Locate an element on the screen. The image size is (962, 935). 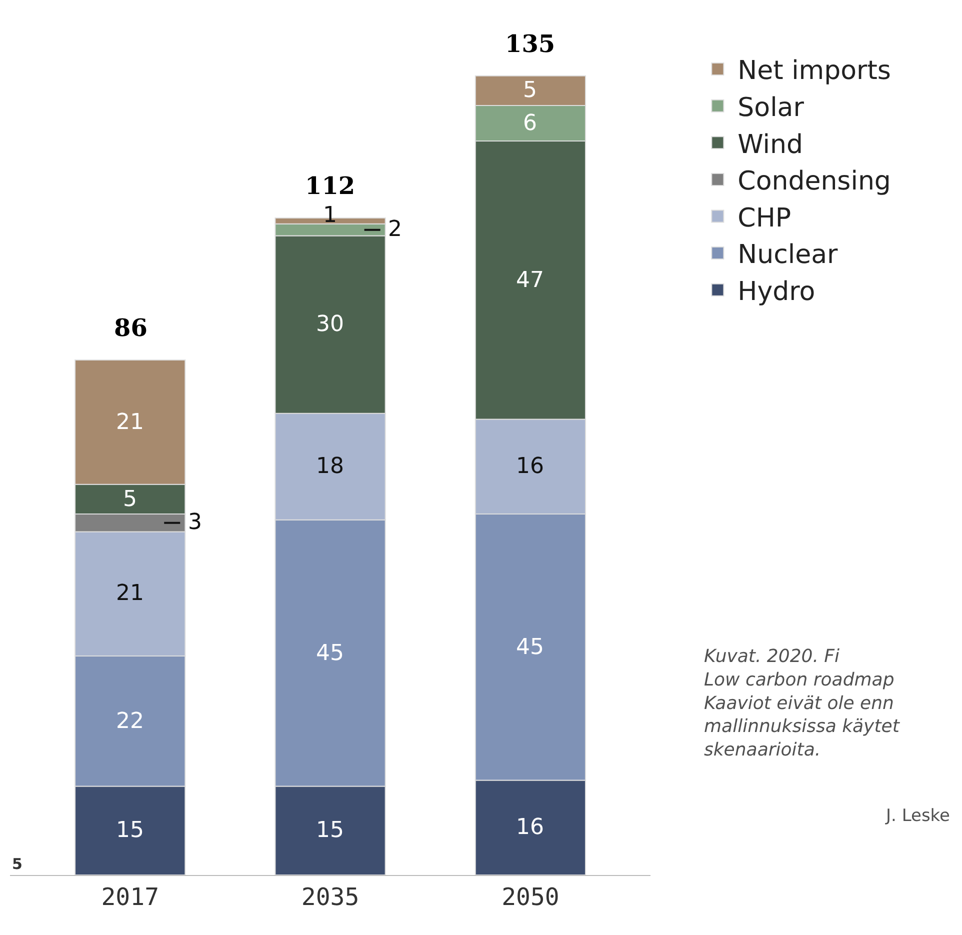
legend-label: Condensing is located at coordinates (814, 181).